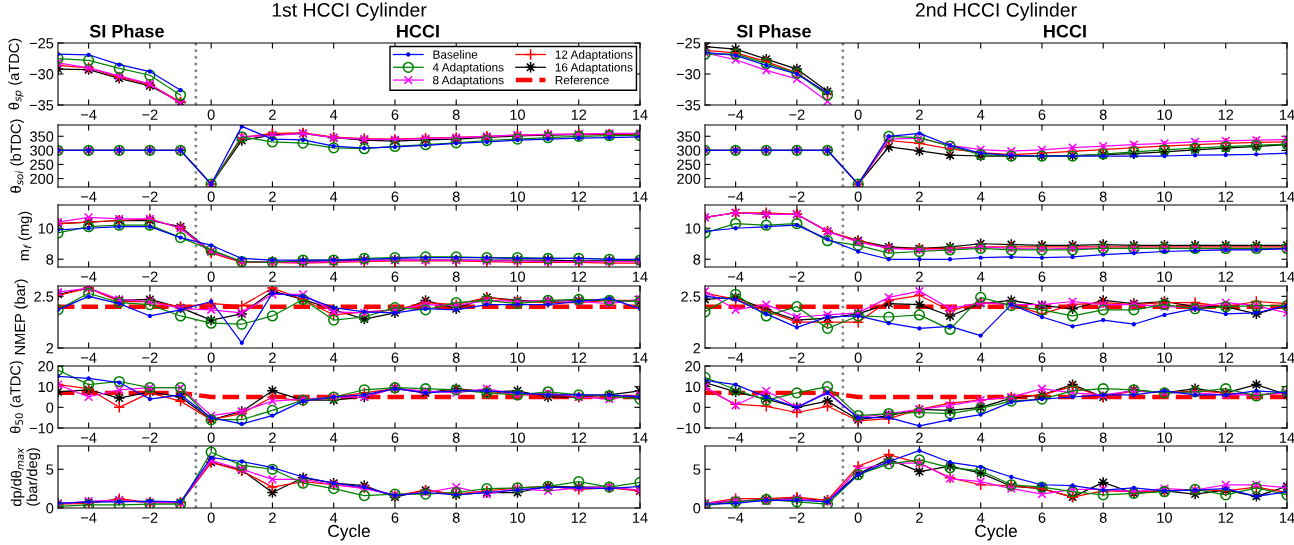  Describe the element at coordinates (455, 54) in the screenshot. I see `legend-label: Baseline` at that location.